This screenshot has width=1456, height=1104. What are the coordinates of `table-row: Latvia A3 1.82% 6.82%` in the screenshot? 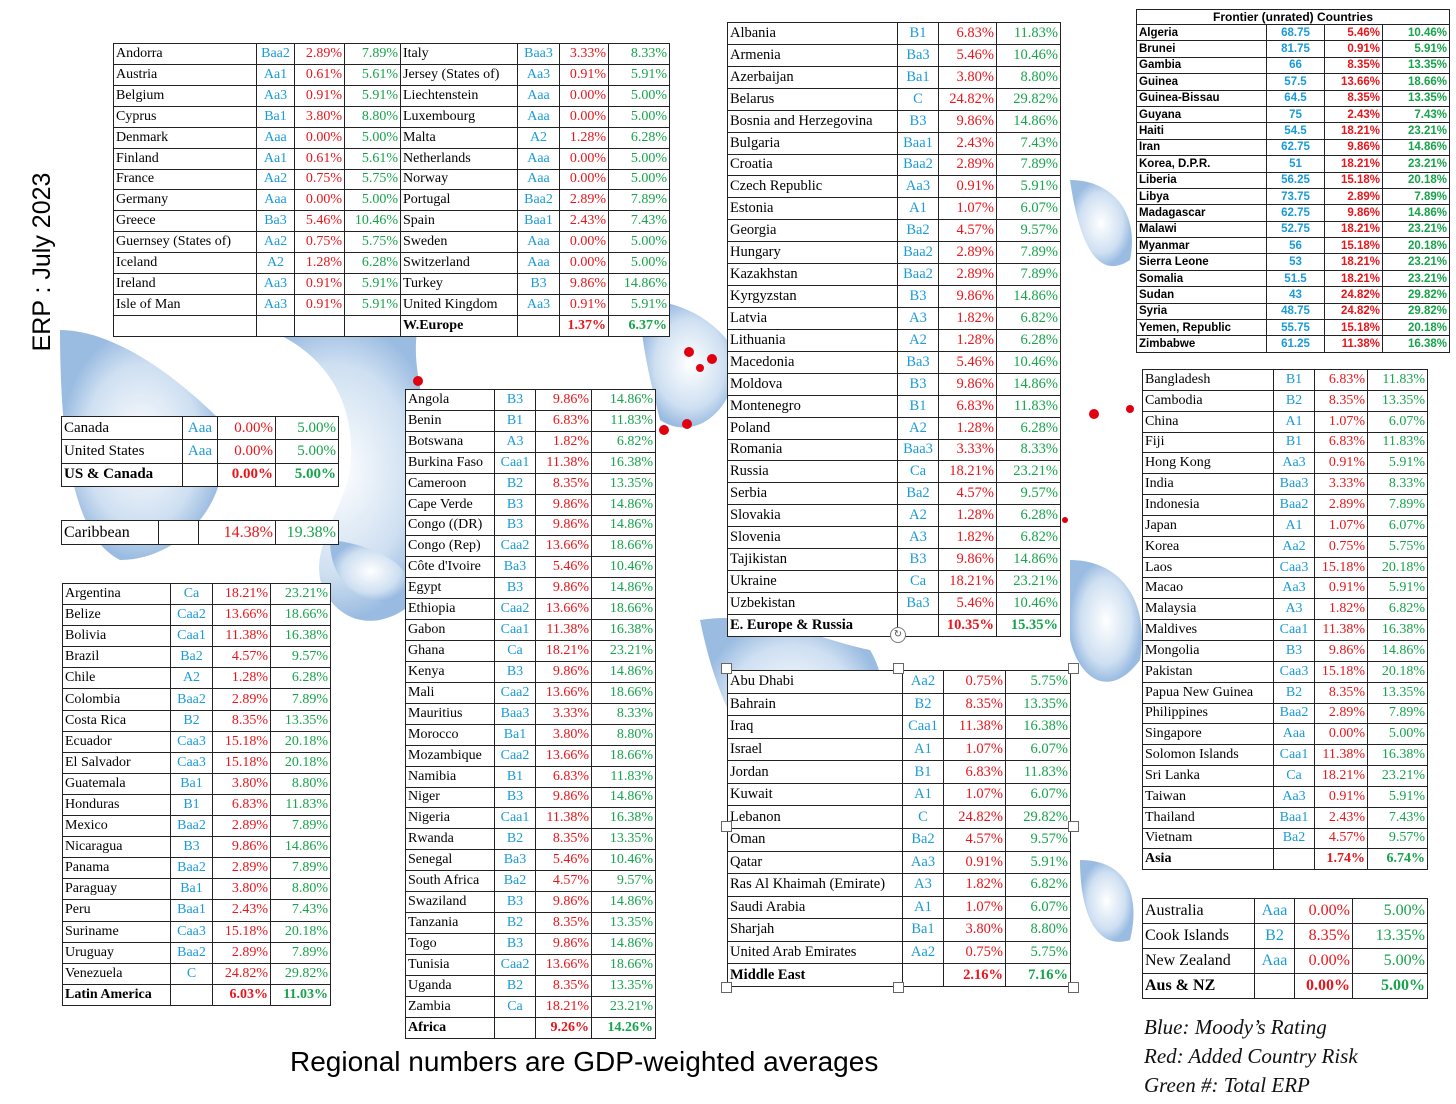 It's located at (894, 318).